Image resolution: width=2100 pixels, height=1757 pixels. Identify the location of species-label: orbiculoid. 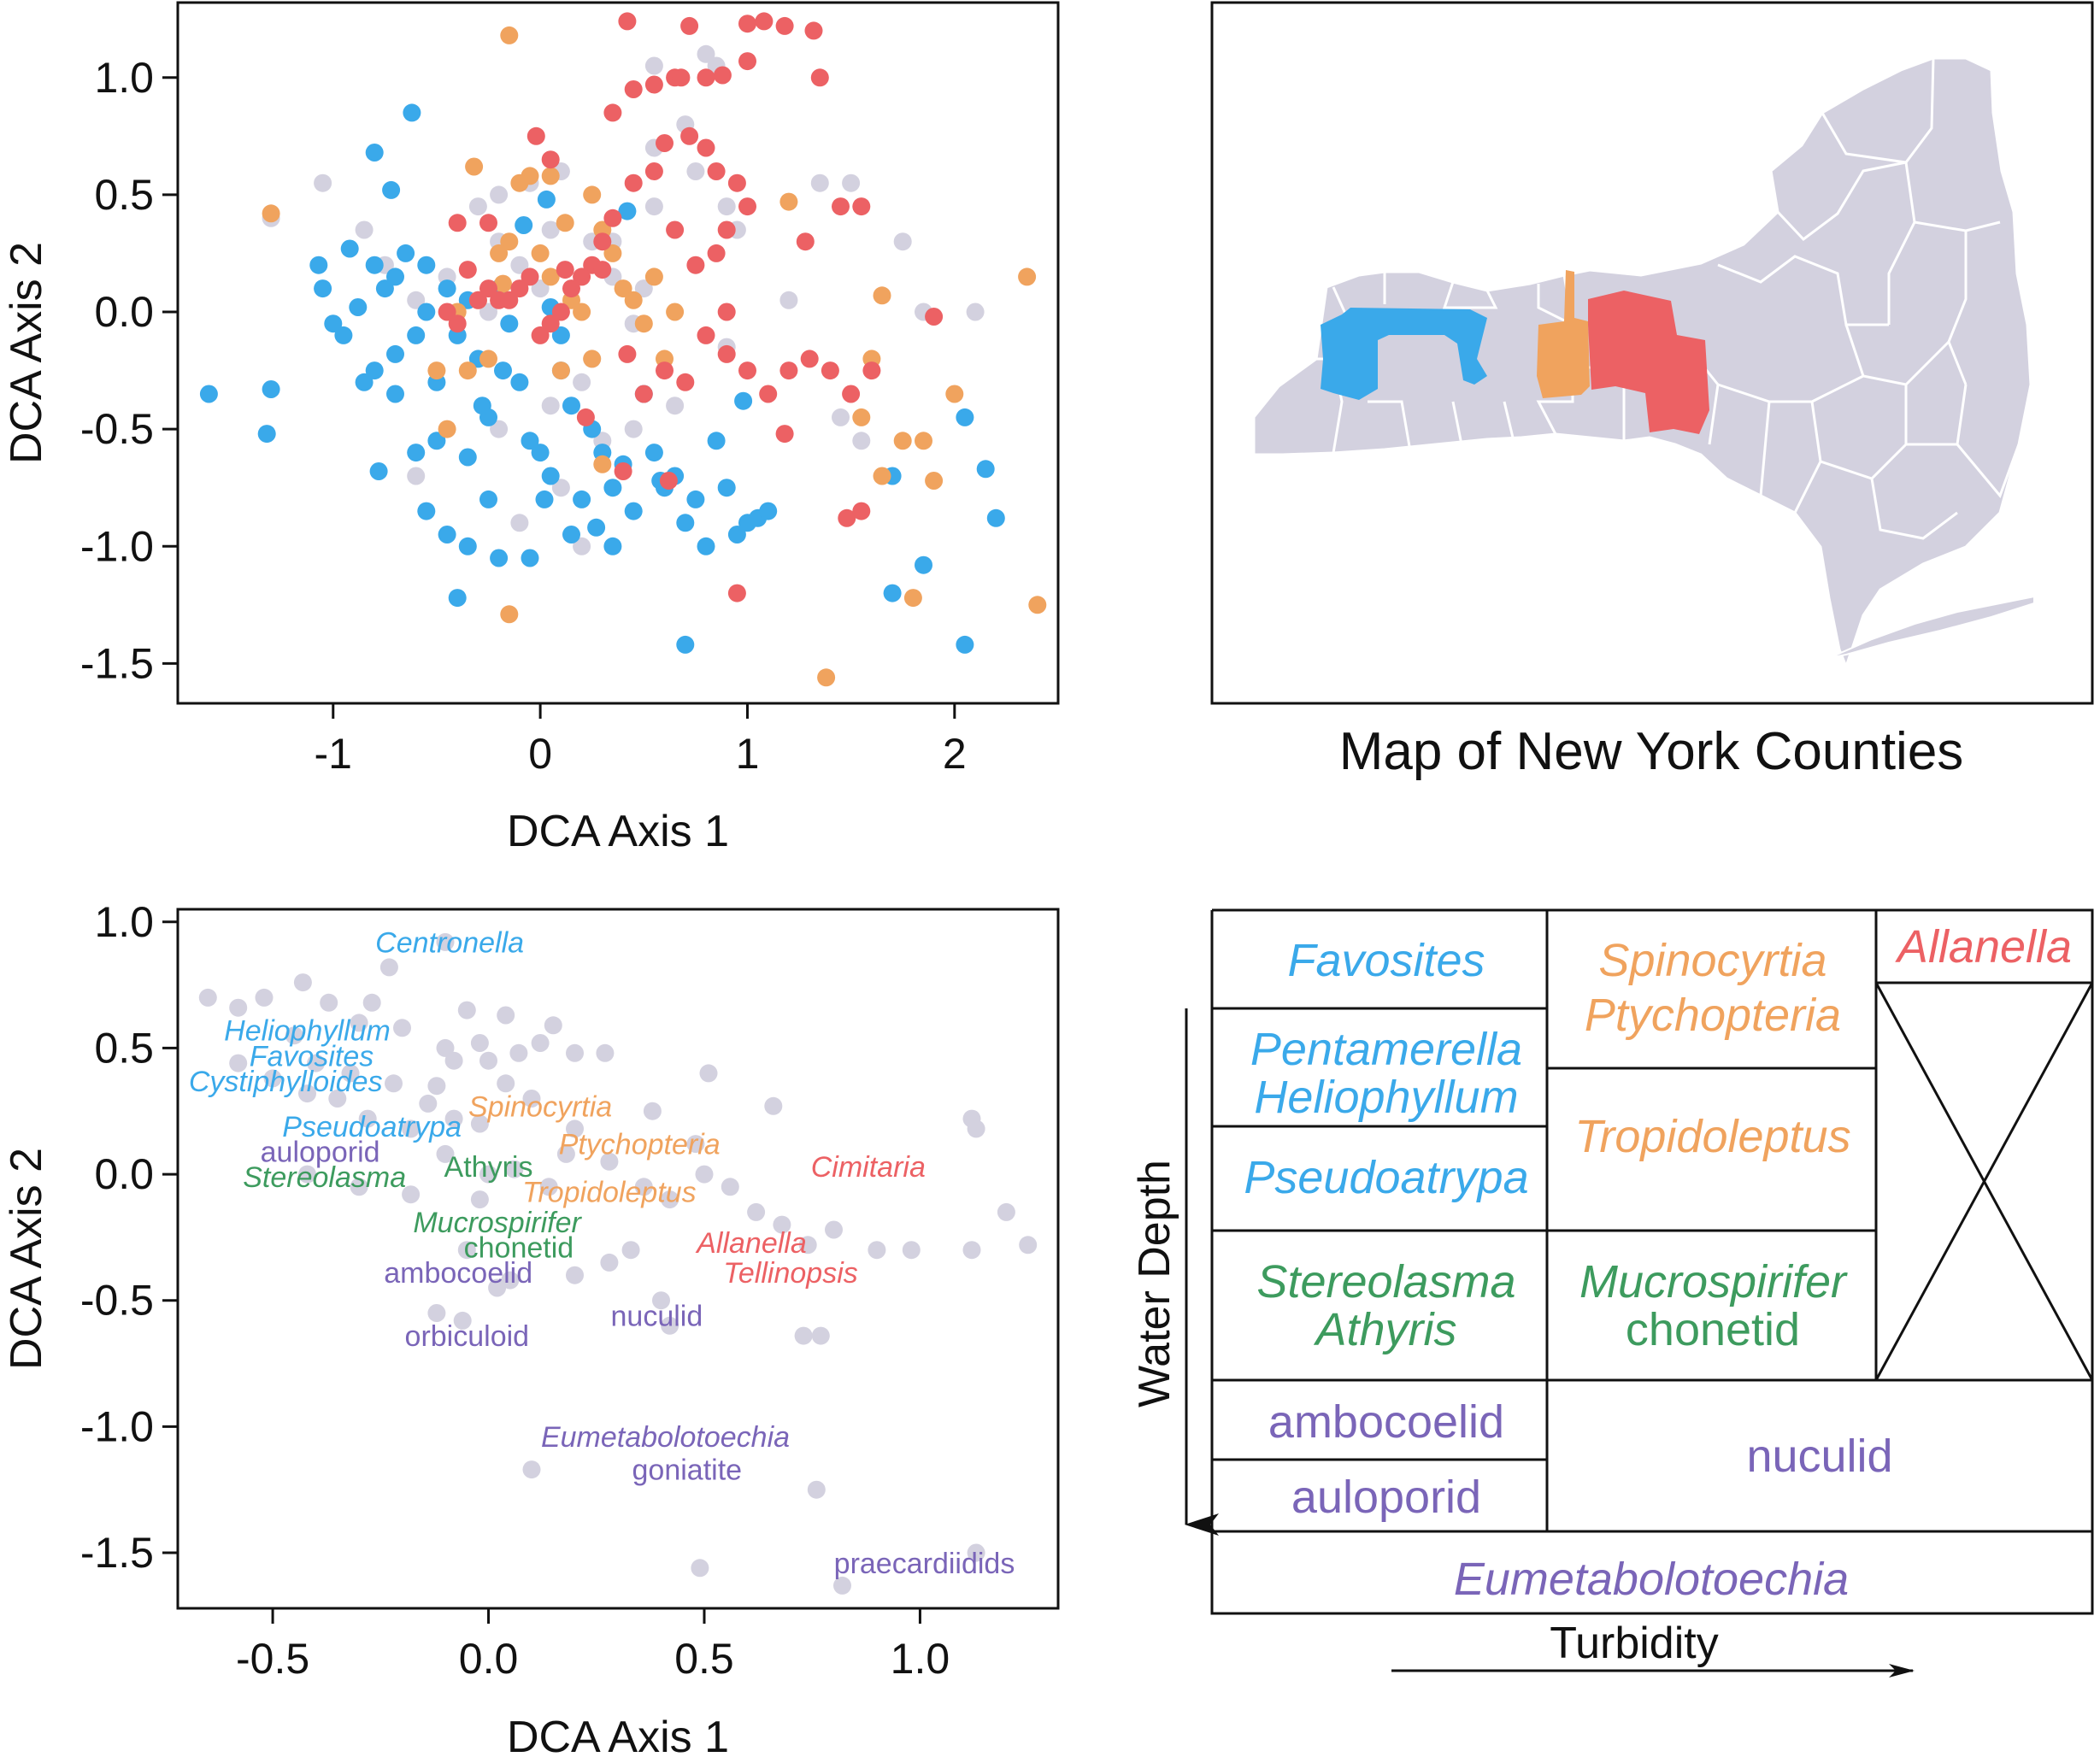
(467, 1336).